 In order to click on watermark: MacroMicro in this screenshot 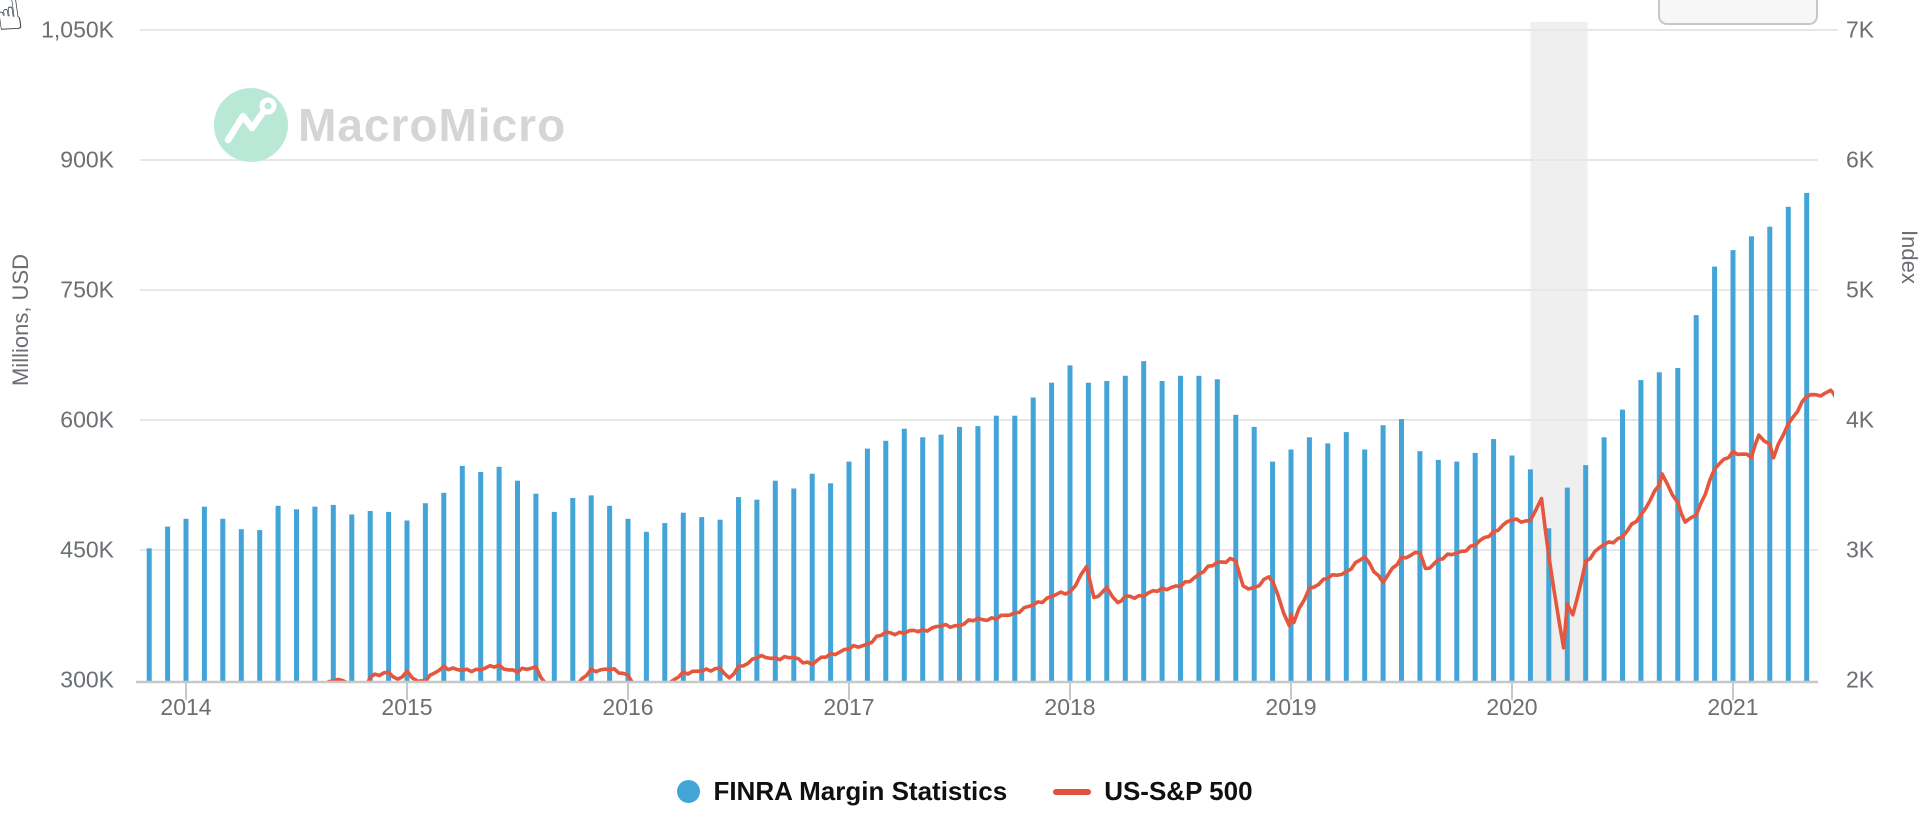, I will do `click(389, 125)`.